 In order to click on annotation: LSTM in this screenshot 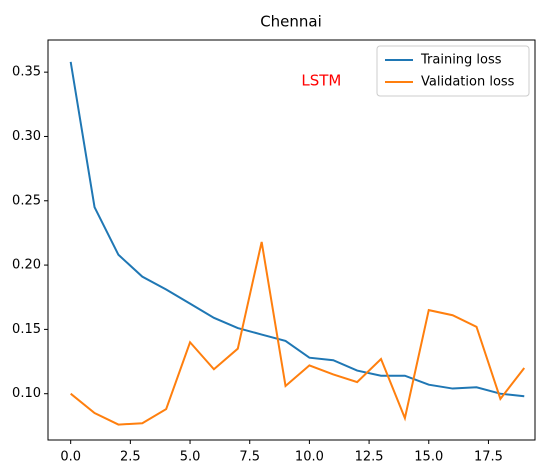, I will do `click(321, 81)`.